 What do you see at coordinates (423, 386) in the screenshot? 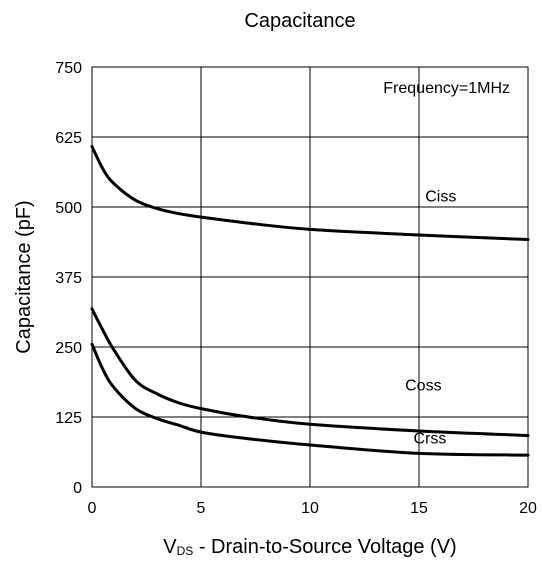
I see `series-label-coss: Coss` at bounding box center [423, 386].